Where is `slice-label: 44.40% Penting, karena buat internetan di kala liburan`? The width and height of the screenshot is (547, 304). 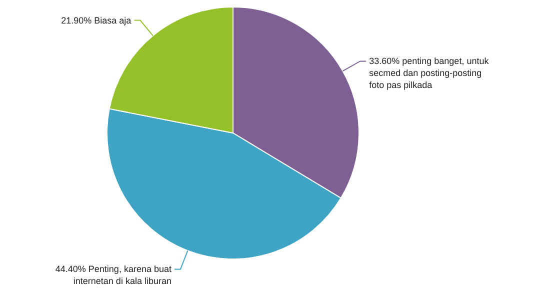
slice-label: 44.40% Penting, karena buat internetan di kala liburan is located at coordinates (113, 275).